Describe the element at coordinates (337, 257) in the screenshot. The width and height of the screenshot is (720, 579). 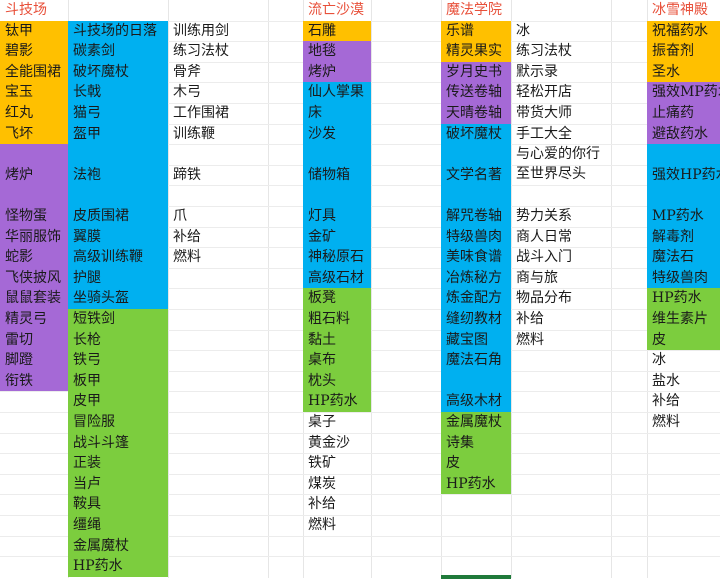
I see `table-cell: 神秘原石` at that location.